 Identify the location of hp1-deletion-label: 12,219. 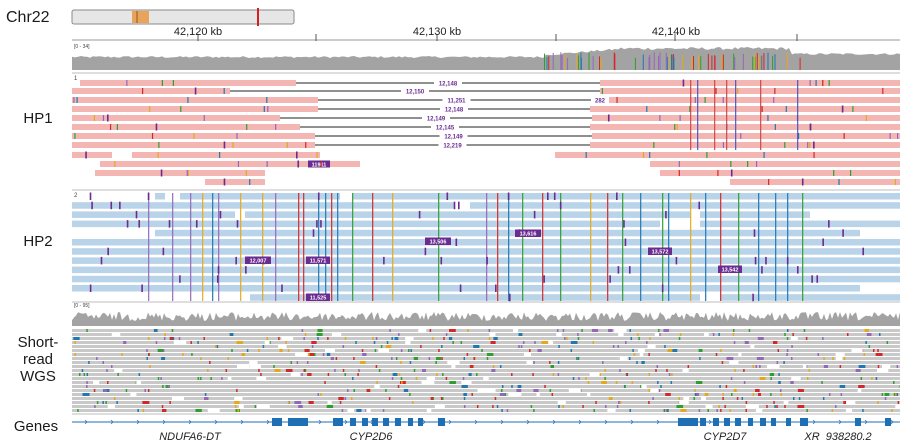
(452, 147).